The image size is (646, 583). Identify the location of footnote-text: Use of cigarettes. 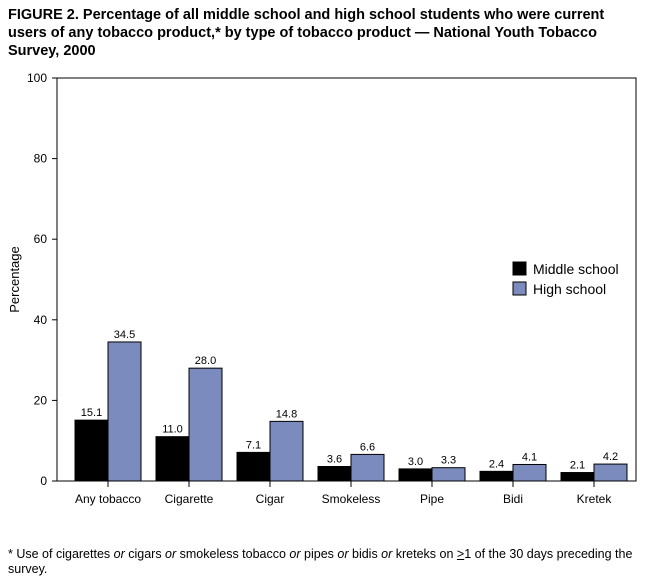
(65, 554).